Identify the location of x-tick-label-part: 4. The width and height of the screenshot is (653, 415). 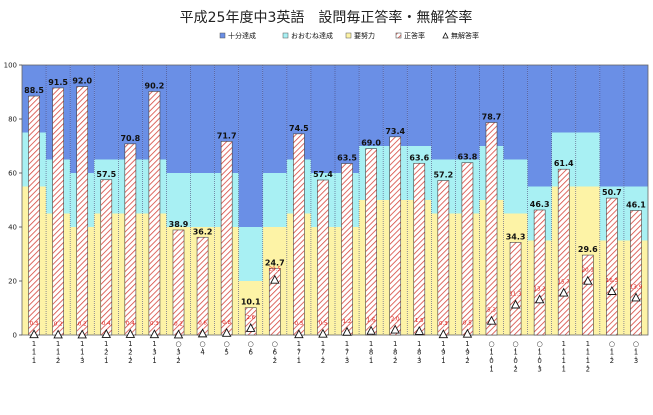
(202, 353).